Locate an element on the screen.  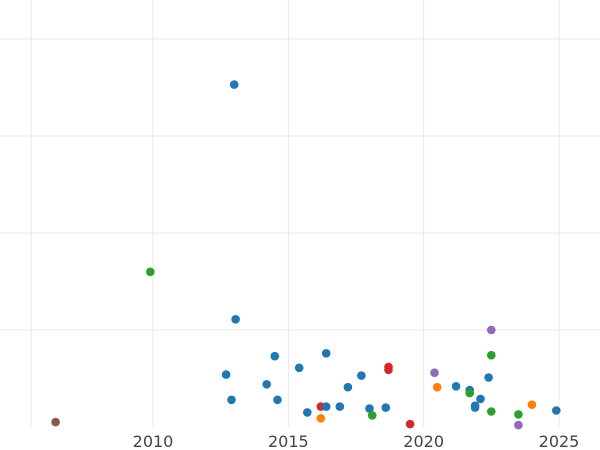
x-tick-label-2010: 2010 is located at coordinates (153, 441).